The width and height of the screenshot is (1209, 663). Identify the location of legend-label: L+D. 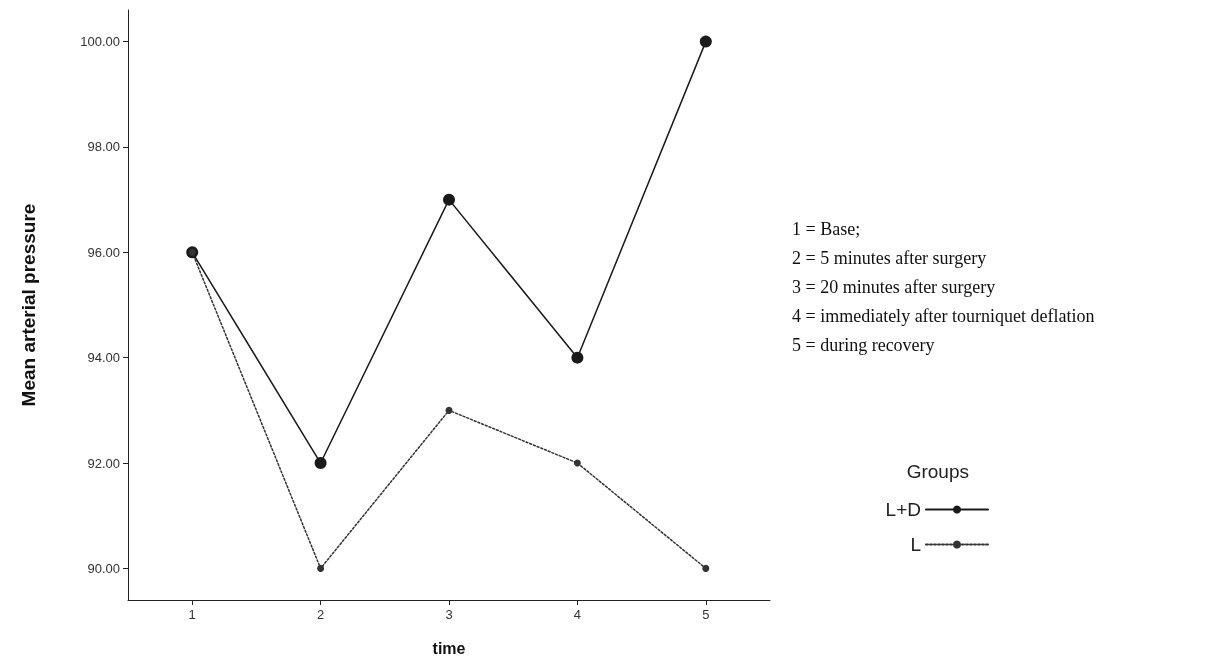
(903, 509).